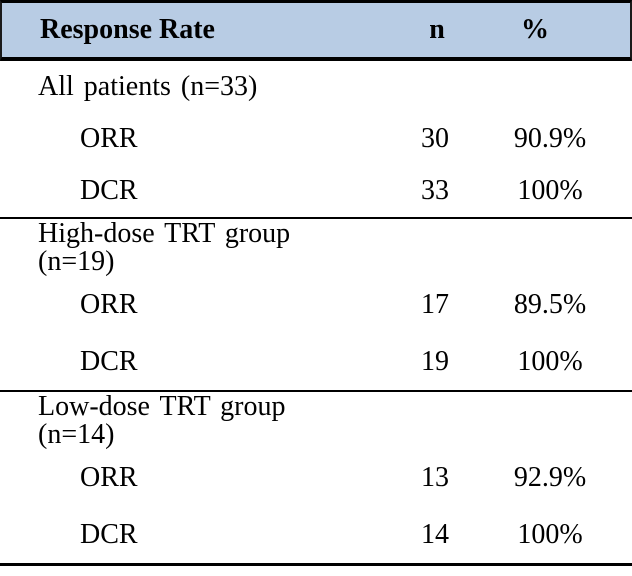 Image resolution: width=632 pixels, height=576 pixels. I want to click on table-row-dcr: DCR 14 100%, so click(316, 534).